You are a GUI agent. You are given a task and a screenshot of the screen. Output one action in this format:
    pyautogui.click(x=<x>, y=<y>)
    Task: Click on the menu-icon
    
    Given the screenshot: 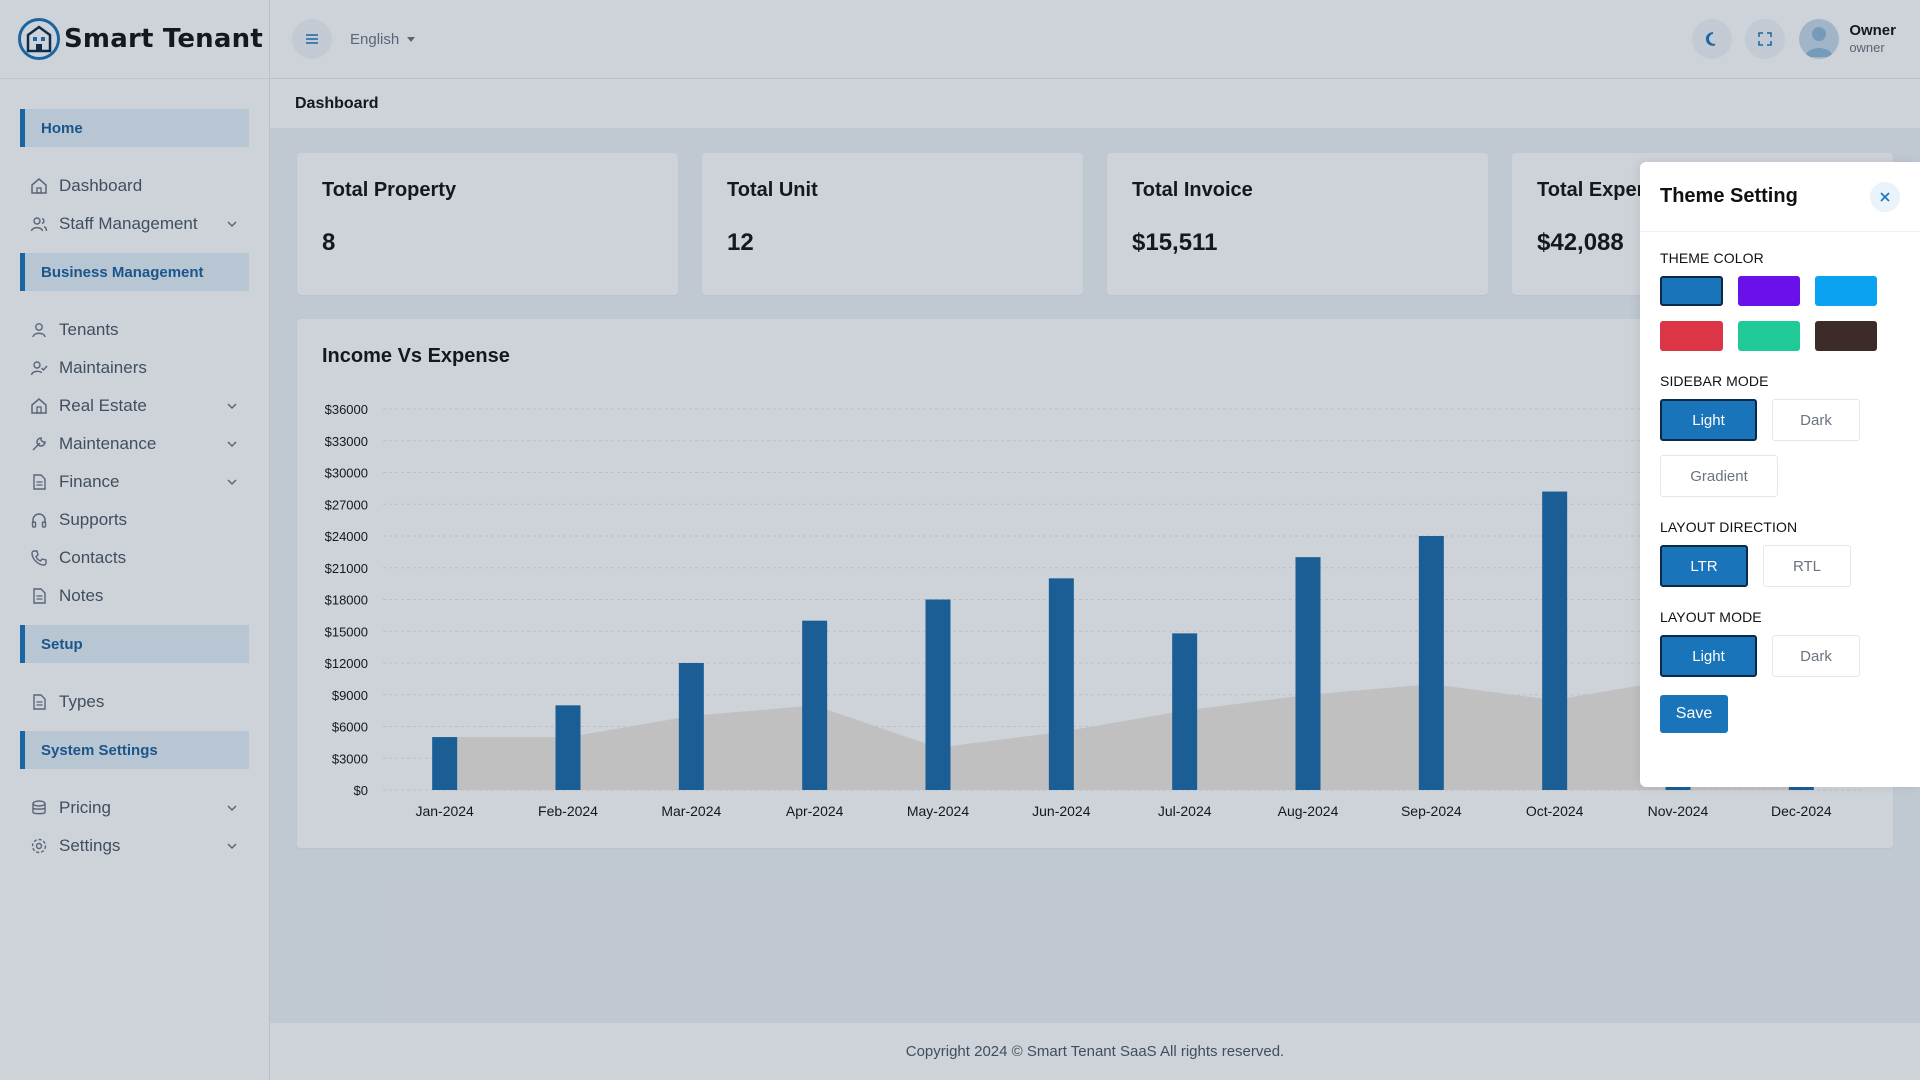 What is the action you would take?
    pyautogui.click(x=312, y=39)
    